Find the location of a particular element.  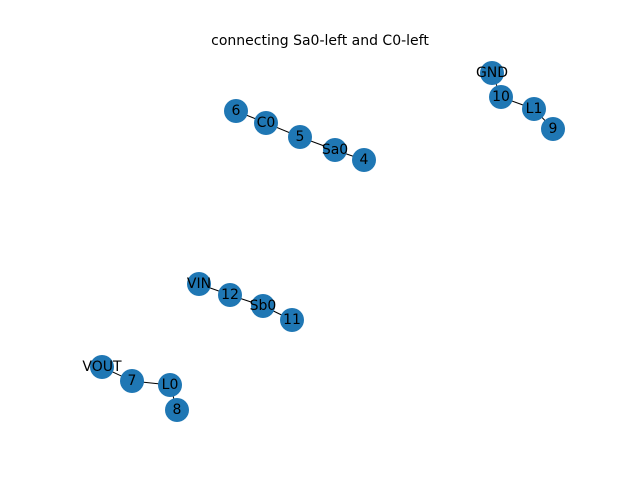

node-label-l1: L1 is located at coordinates (534, 109).